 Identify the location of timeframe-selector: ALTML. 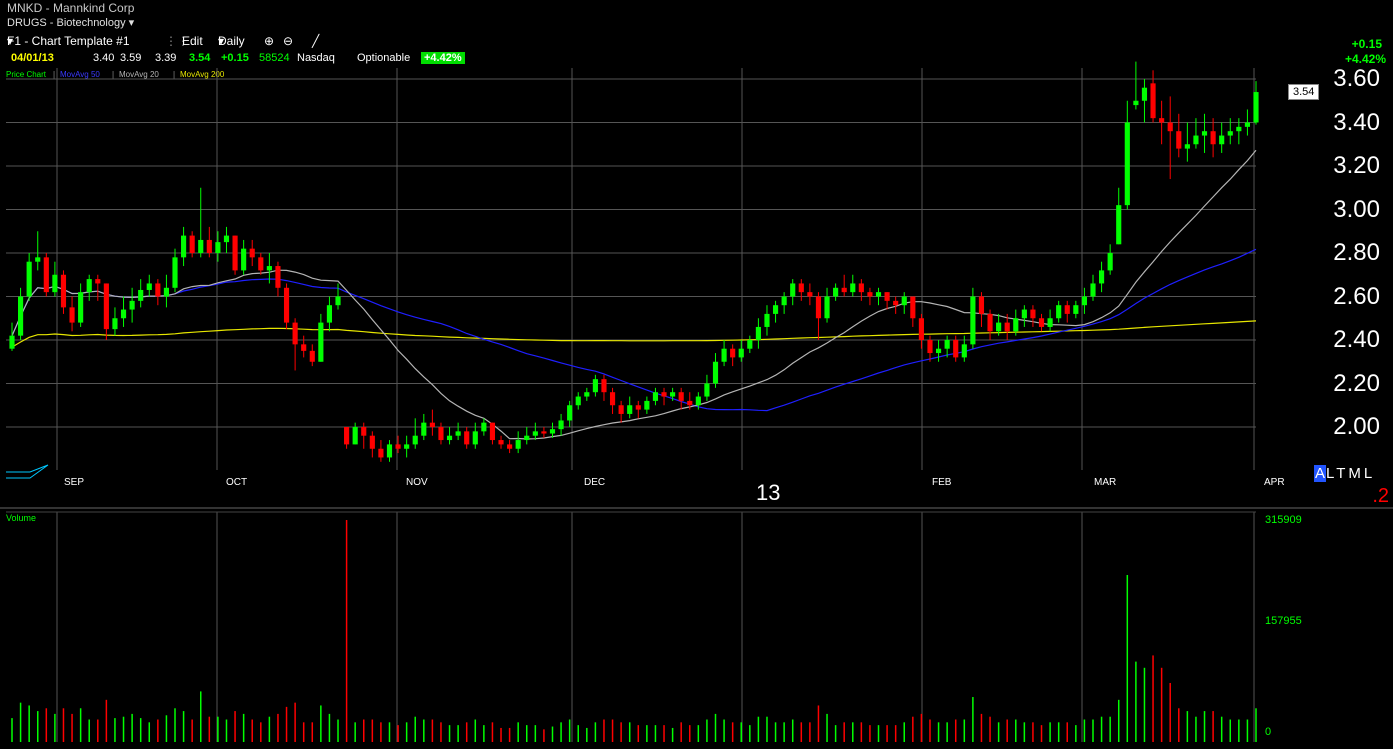
(1344, 473).